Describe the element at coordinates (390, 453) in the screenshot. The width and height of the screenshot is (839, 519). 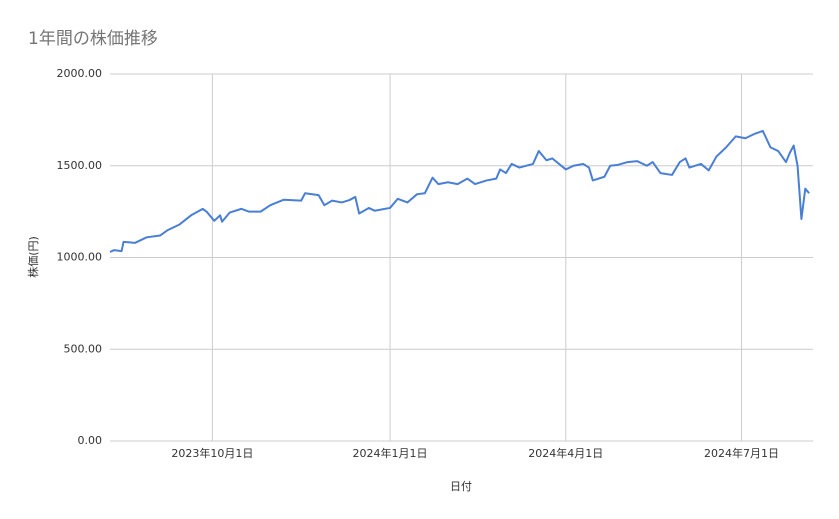
I see `x-tick-label: 2024年1月1日` at that location.